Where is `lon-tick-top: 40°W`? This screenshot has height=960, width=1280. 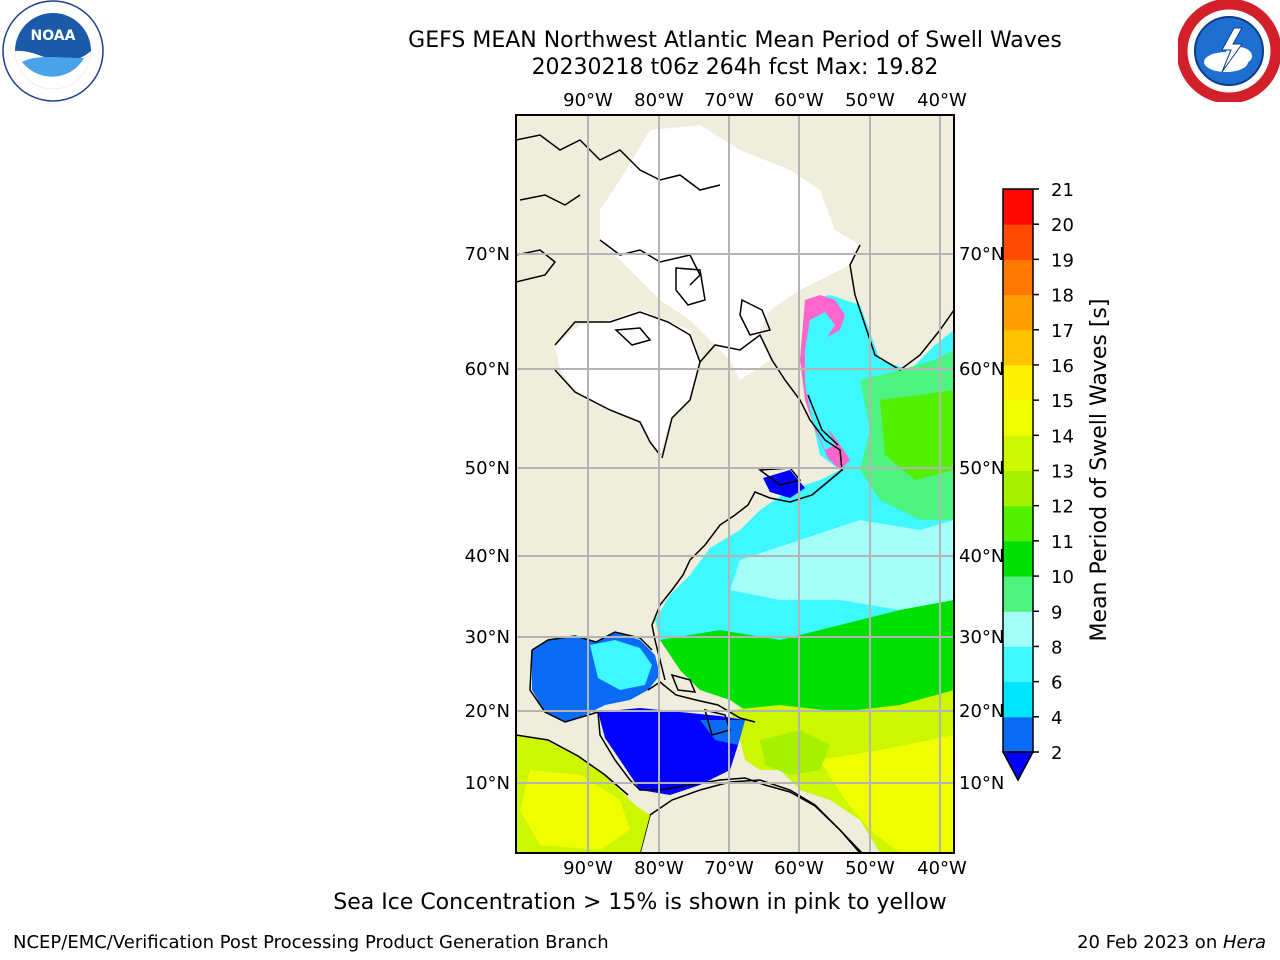 lon-tick-top: 40°W is located at coordinates (942, 100).